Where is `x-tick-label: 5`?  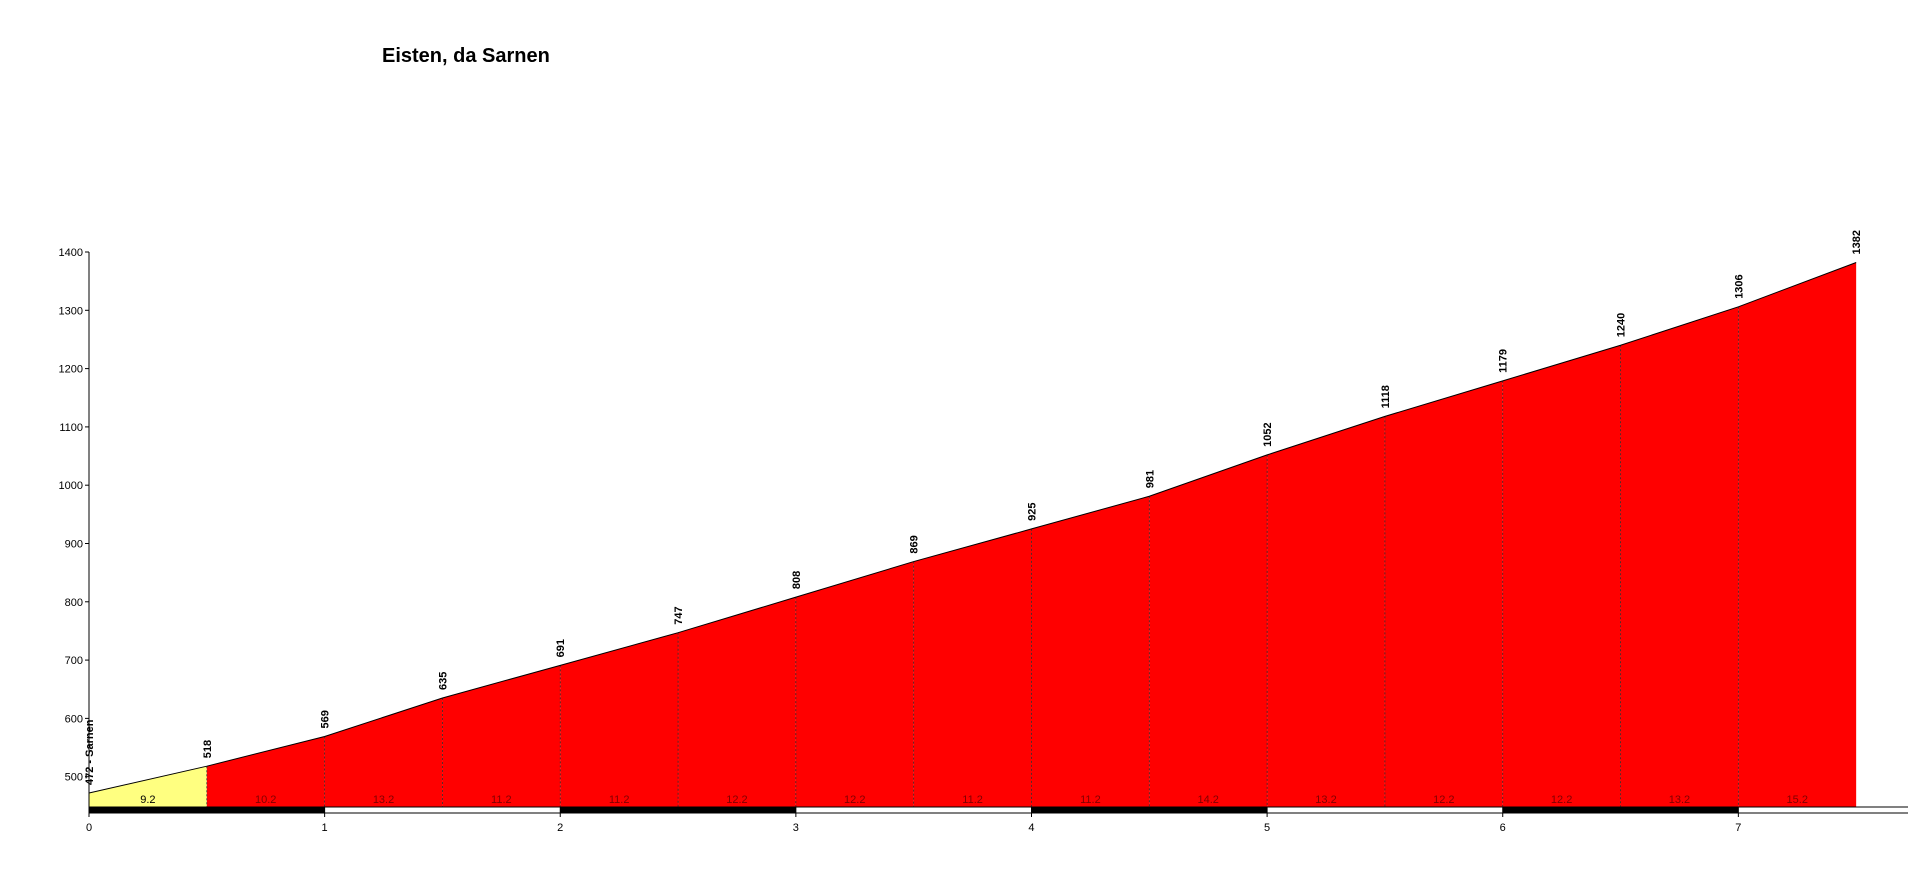 x-tick-label: 5 is located at coordinates (1267, 828).